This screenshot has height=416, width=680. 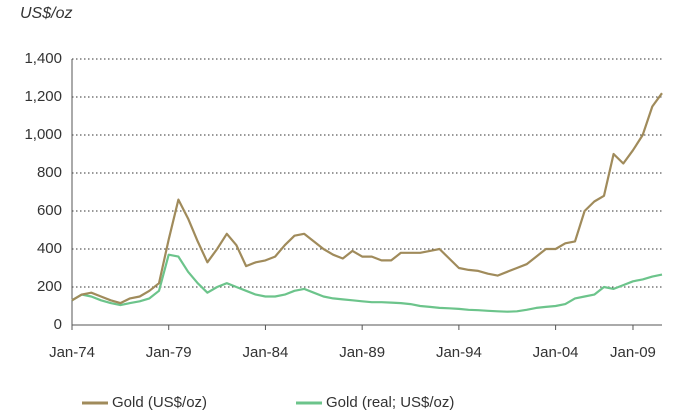 What do you see at coordinates (169, 352) in the screenshot?
I see `x-tick-label: Jan-79` at bounding box center [169, 352].